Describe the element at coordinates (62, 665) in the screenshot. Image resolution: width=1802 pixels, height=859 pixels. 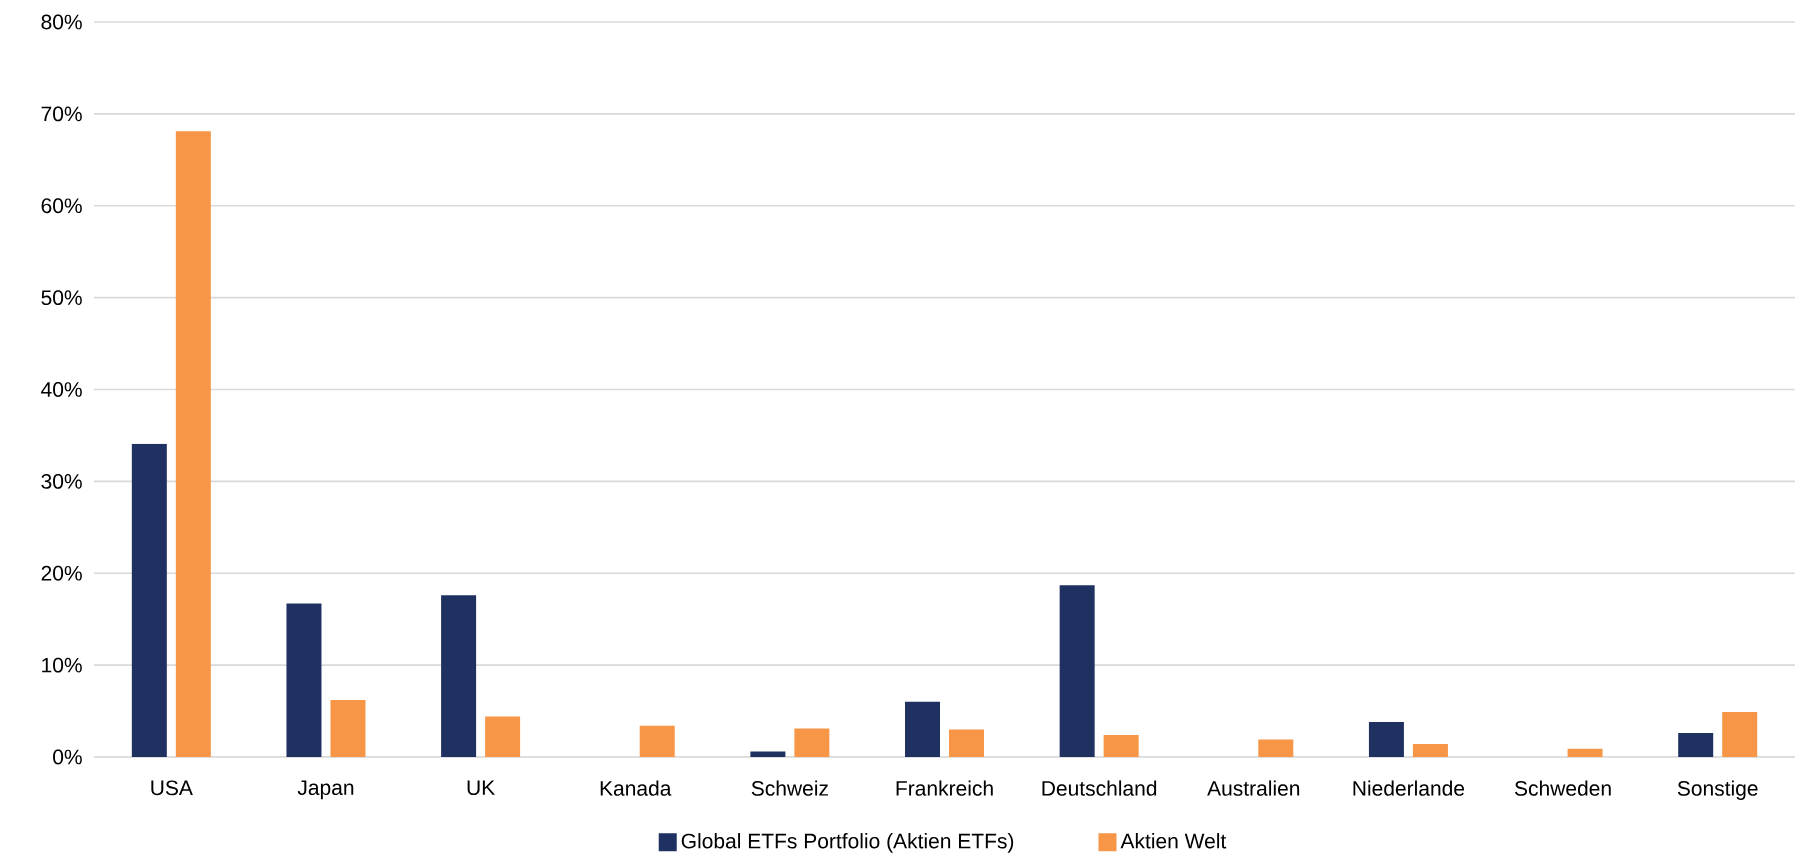
I see `y-tick-label: 10%` at that location.